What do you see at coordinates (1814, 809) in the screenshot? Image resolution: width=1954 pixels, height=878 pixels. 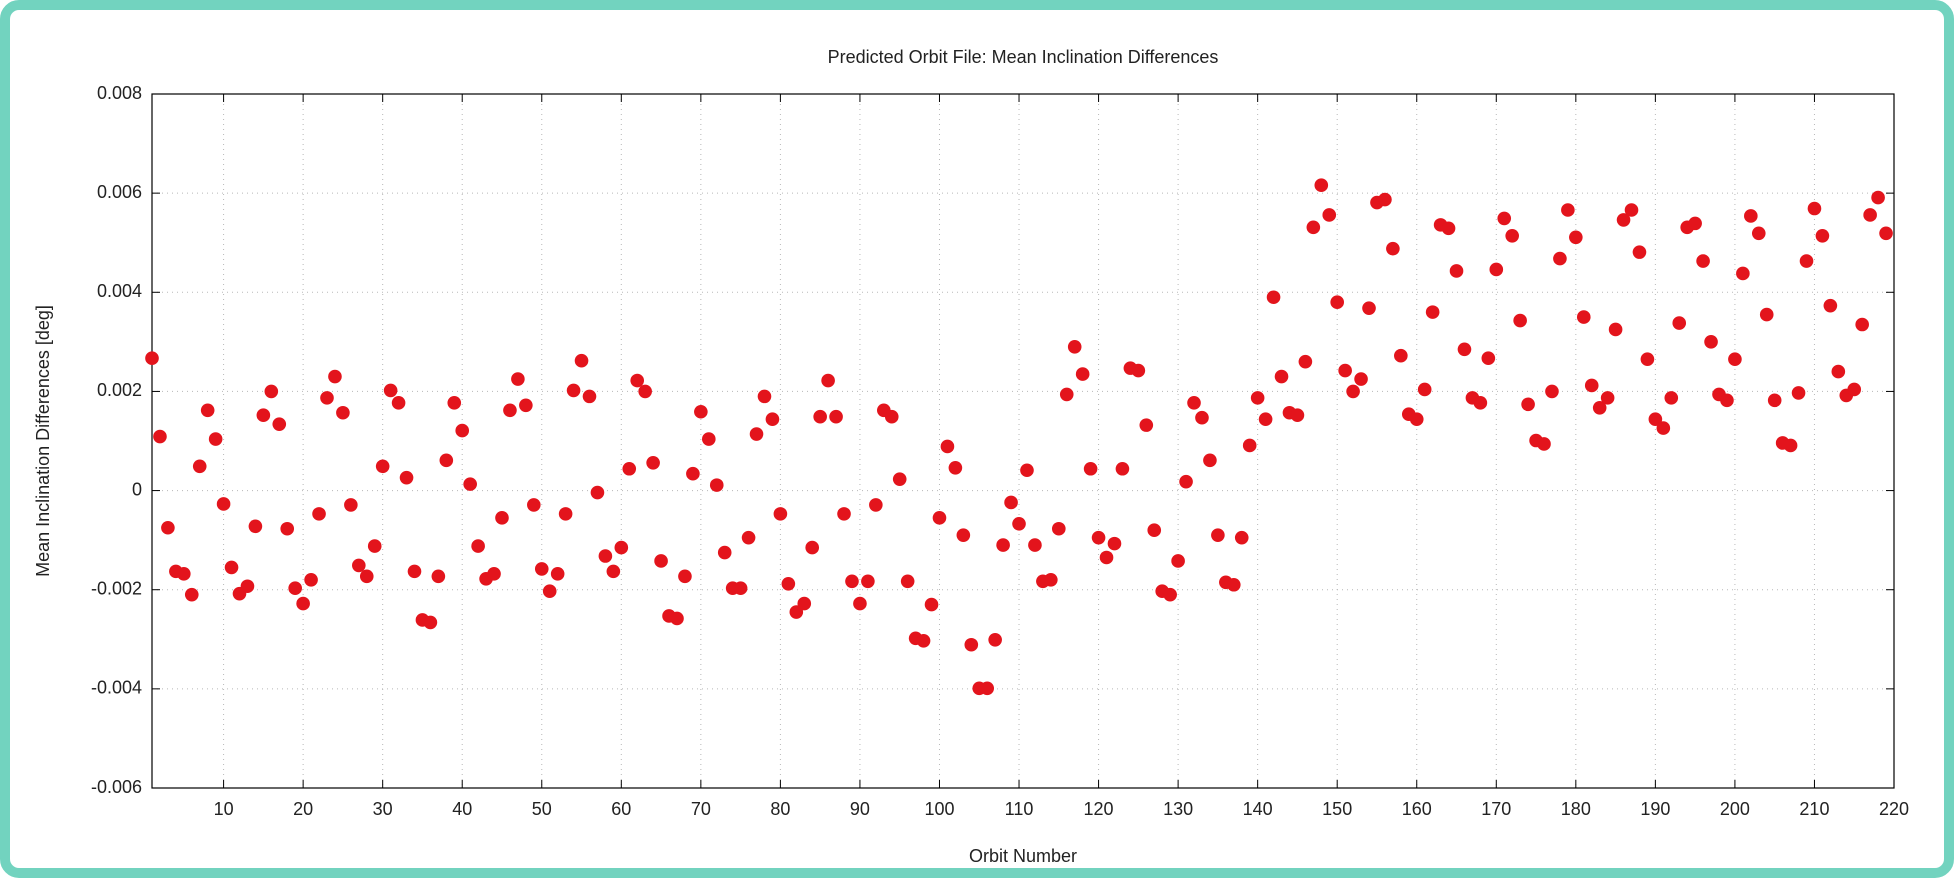 I see `x-tick-label: 210` at bounding box center [1814, 809].